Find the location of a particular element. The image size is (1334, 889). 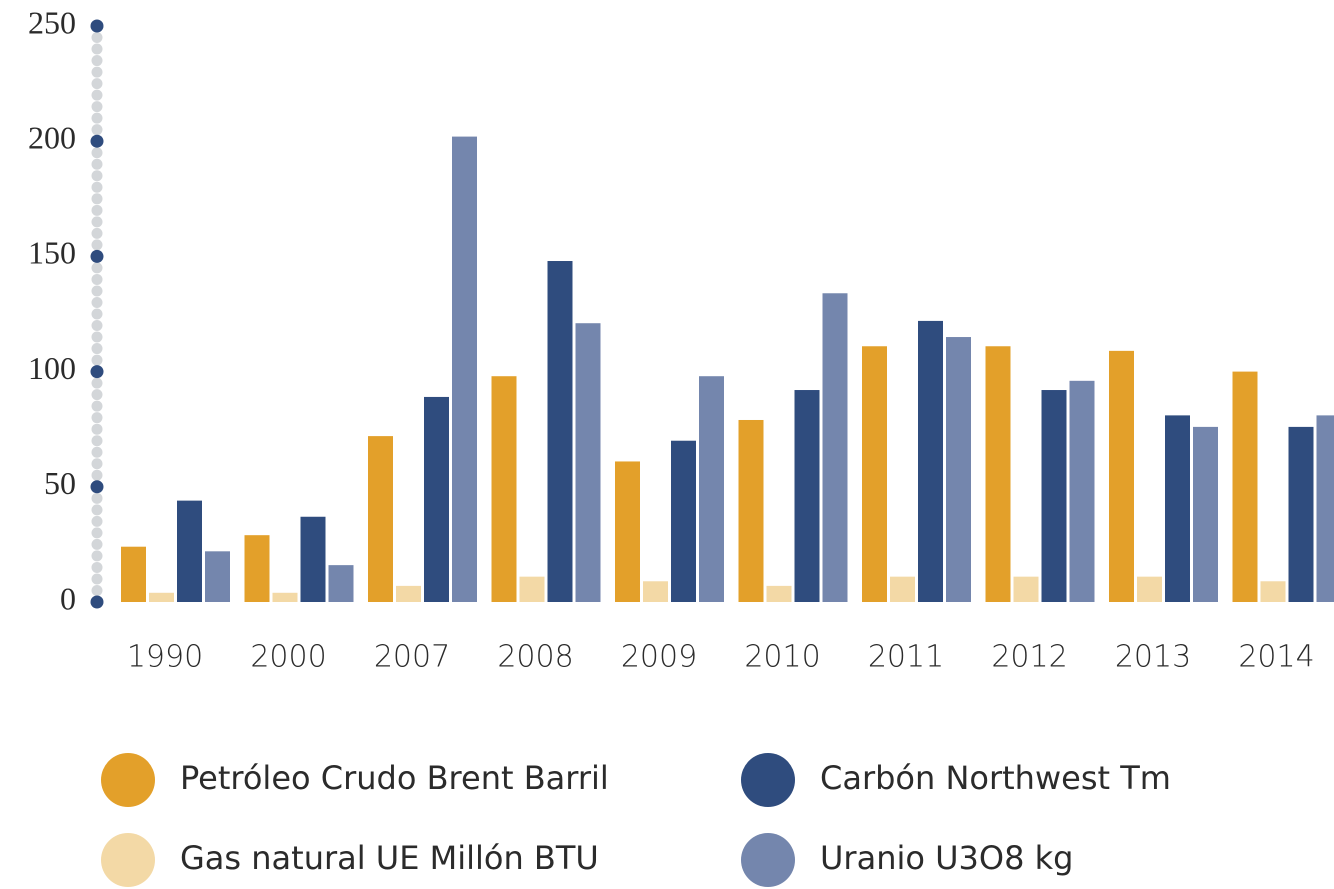

legend-label: Carbón Northwest Tm is located at coordinates (995, 778).